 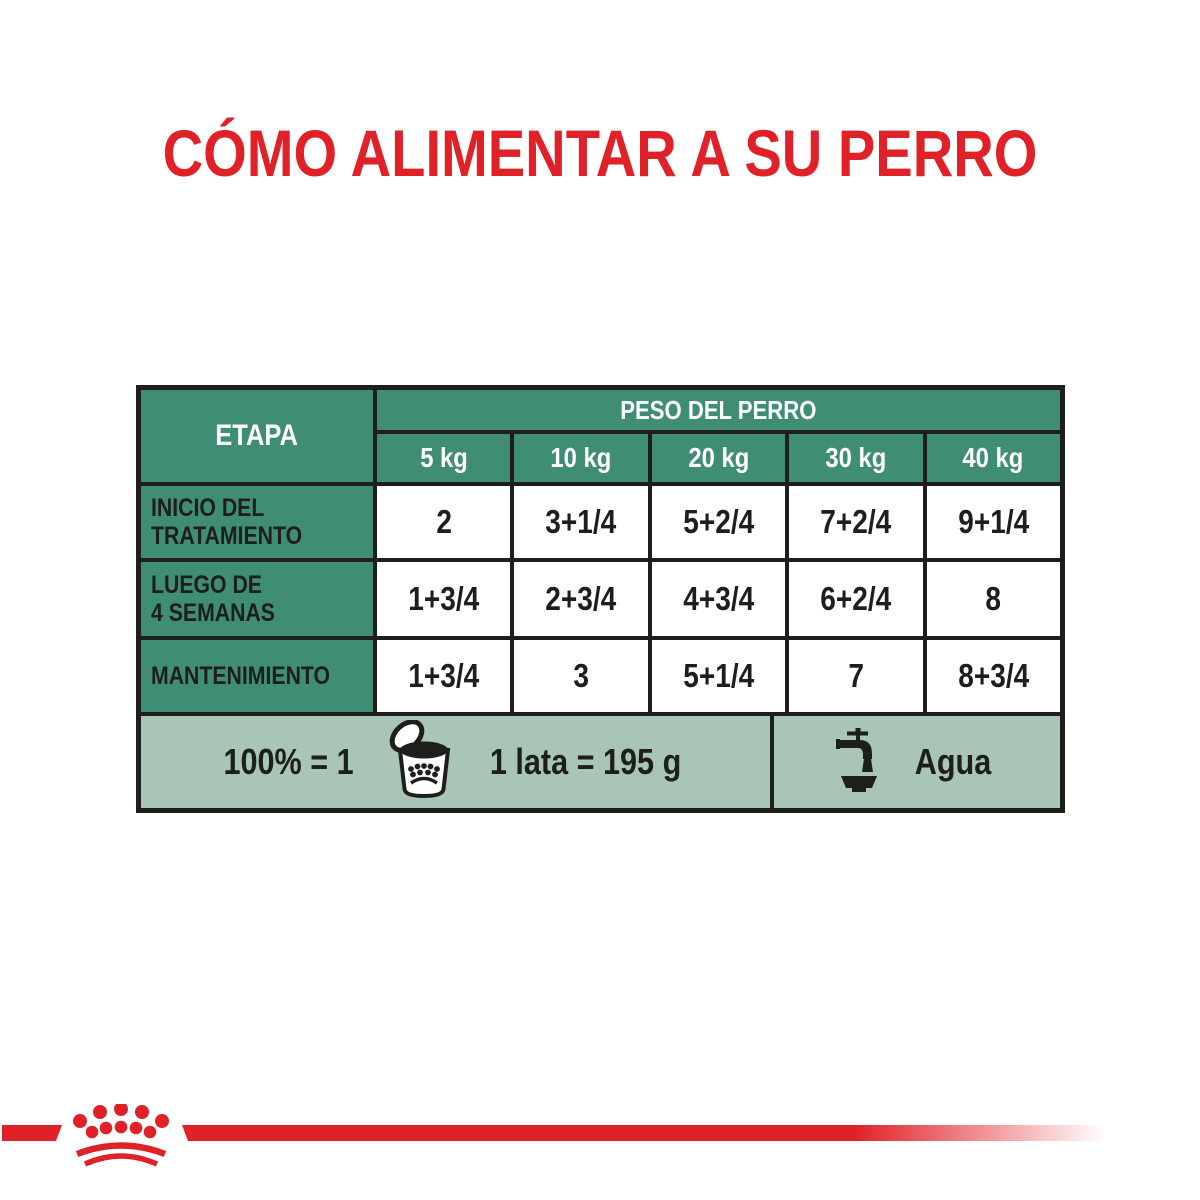 I want to click on value-cell: 8, so click(x=993, y=599).